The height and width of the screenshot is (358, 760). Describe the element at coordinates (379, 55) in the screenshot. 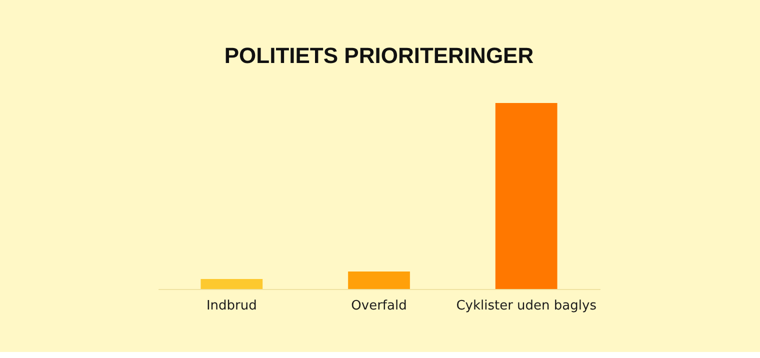

I see `chart-title: POLITIETS PRIORITERINGER` at that location.